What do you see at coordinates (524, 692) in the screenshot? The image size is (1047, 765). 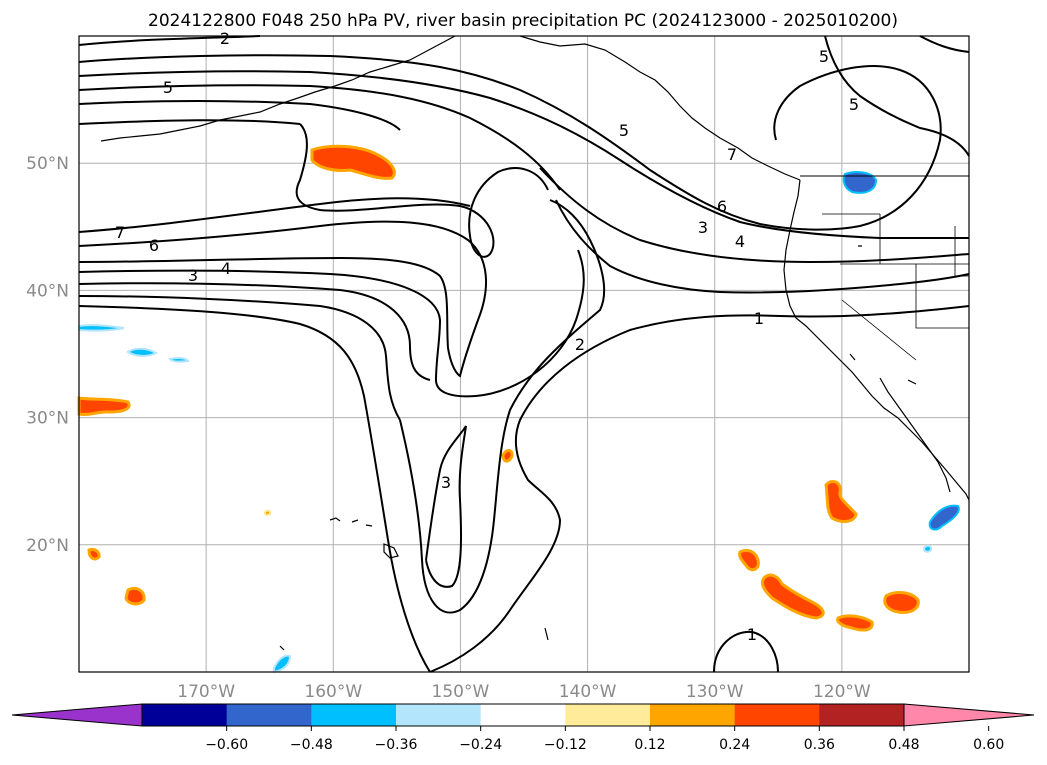 I see `longitude-tick-labels: 170°W 160°W 150°W 140°W 130°W 120°W` at bounding box center [524, 692].